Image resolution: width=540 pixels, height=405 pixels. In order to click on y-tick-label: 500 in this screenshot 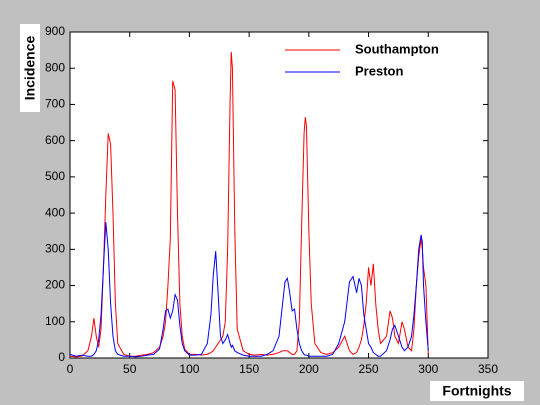, I will do `click(55, 176)`.